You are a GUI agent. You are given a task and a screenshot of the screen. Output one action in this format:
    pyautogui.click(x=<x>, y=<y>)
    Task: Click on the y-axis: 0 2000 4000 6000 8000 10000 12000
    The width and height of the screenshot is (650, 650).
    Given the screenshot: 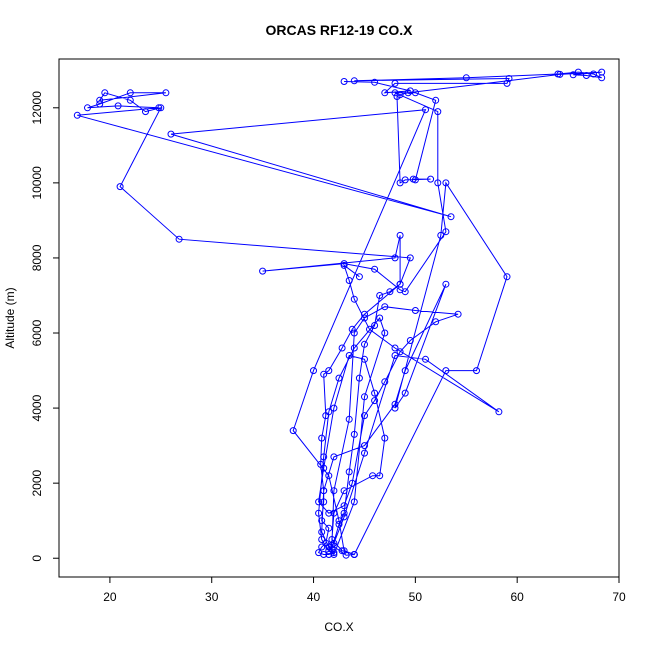 What is the action you would take?
    pyautogui.click(x=45, y=326)
    